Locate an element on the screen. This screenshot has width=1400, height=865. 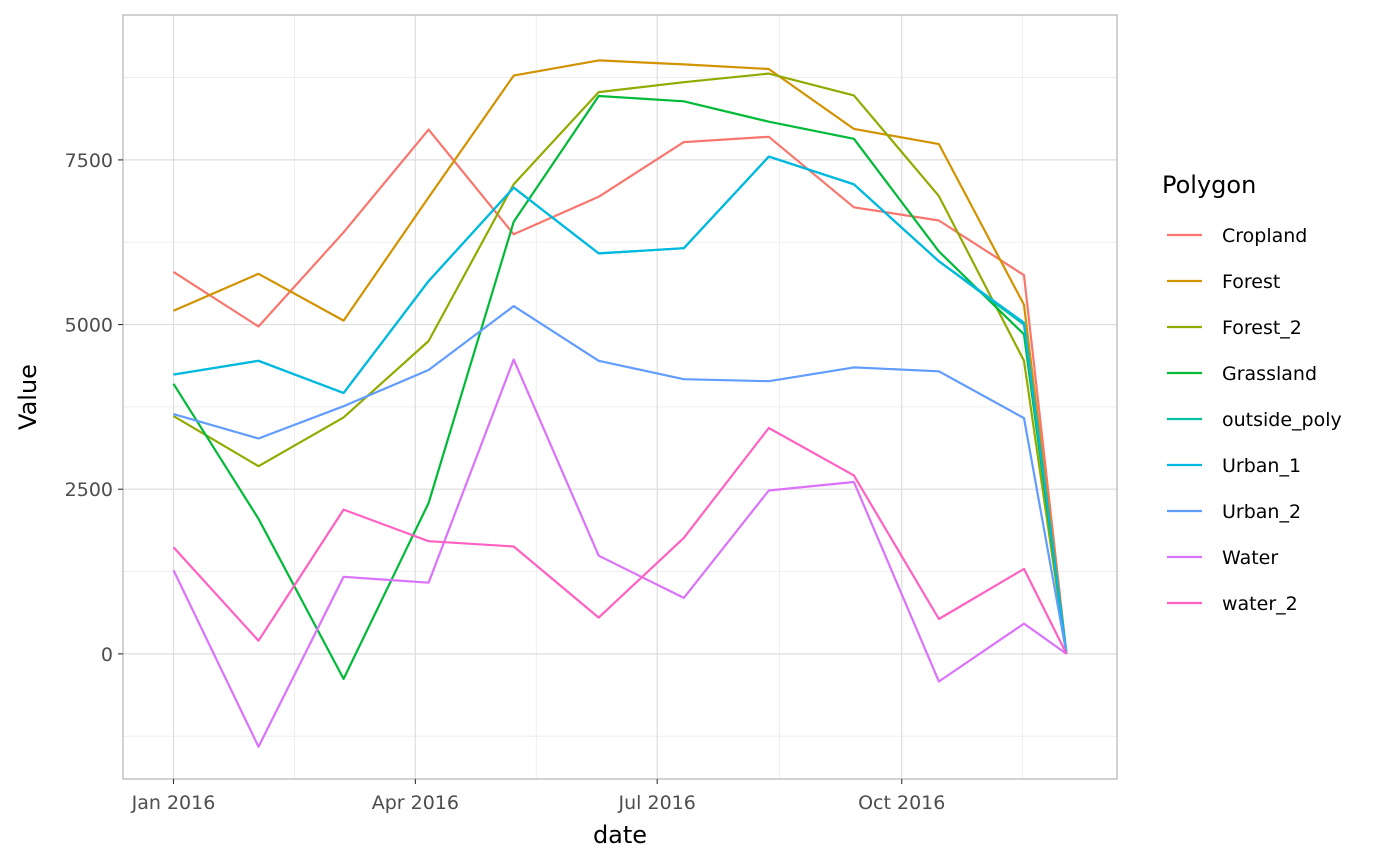
legend-label: Forest_2 is located at coordinates (1262, 328).